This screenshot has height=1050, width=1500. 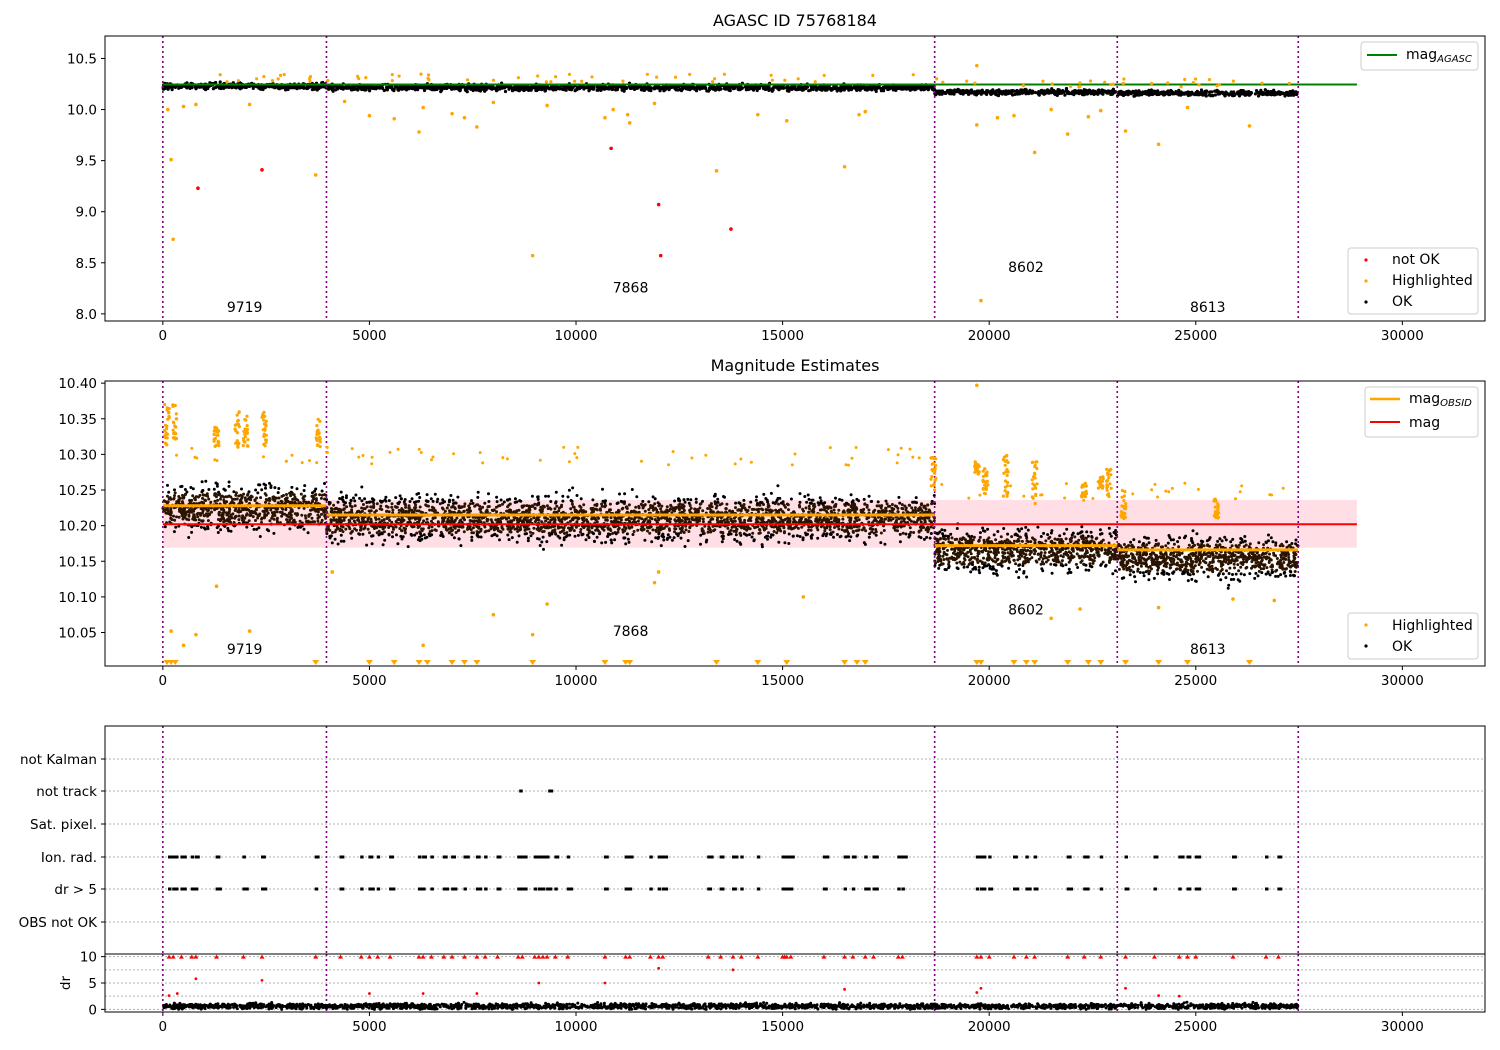 What do you see at coordinates (611, 148) in the screenshot?
I see `not-ok-point` at bounding box center [611, 148].